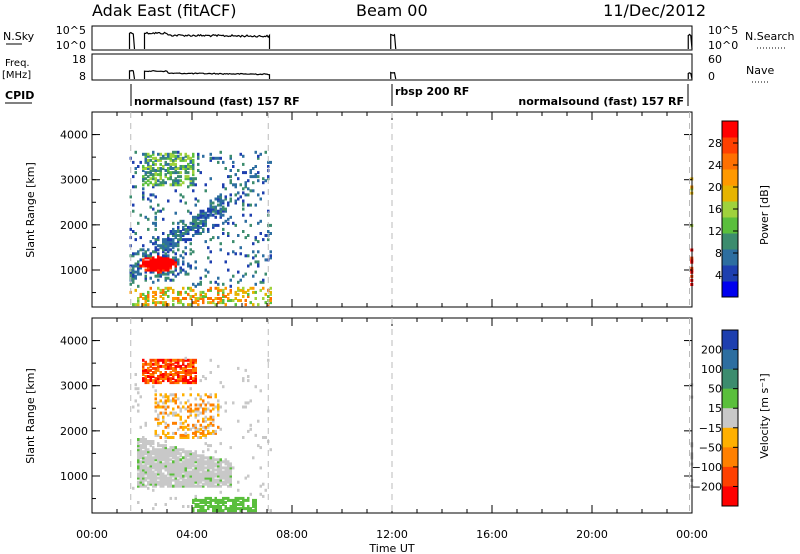 This screenshot has height=554, width=800. Describe the element at coordinates (715, 187) in the screenshot. I see `colorbar-tick-label: 20` at that location.